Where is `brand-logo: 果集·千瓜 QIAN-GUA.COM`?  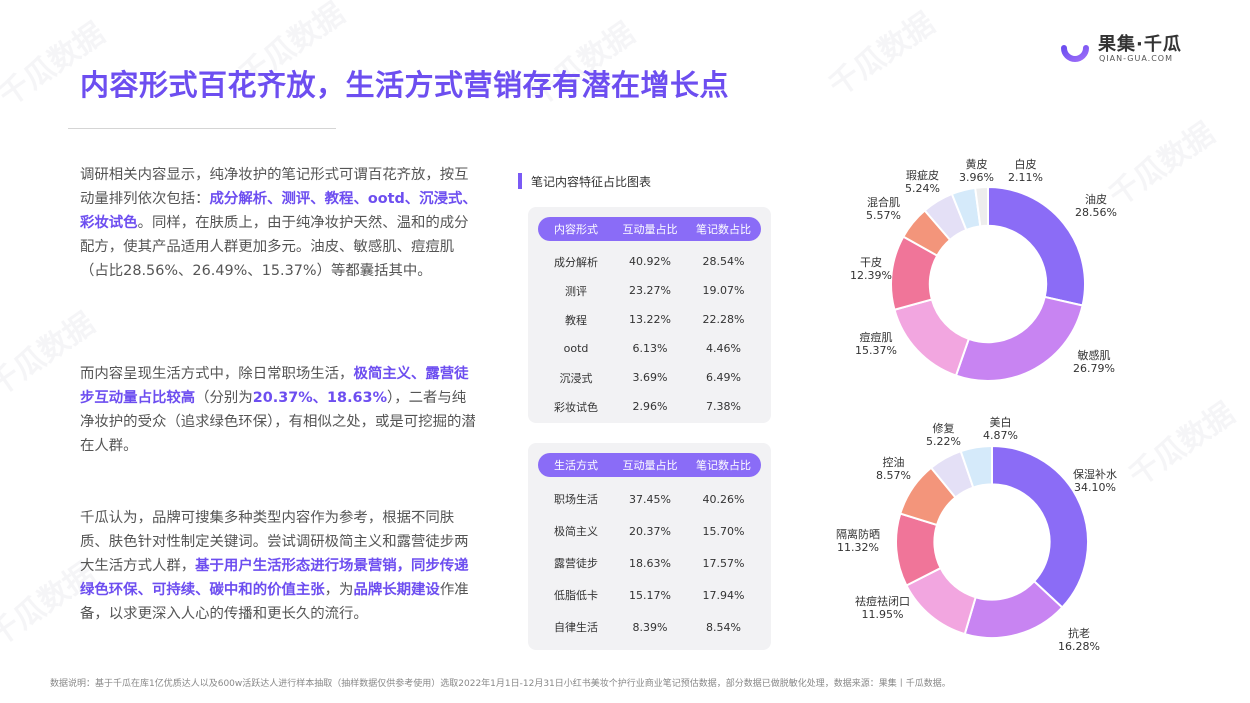 brand-logo: 果集·千瓜 QIAN-GUA.COM is located at coordinates (1138, 48).